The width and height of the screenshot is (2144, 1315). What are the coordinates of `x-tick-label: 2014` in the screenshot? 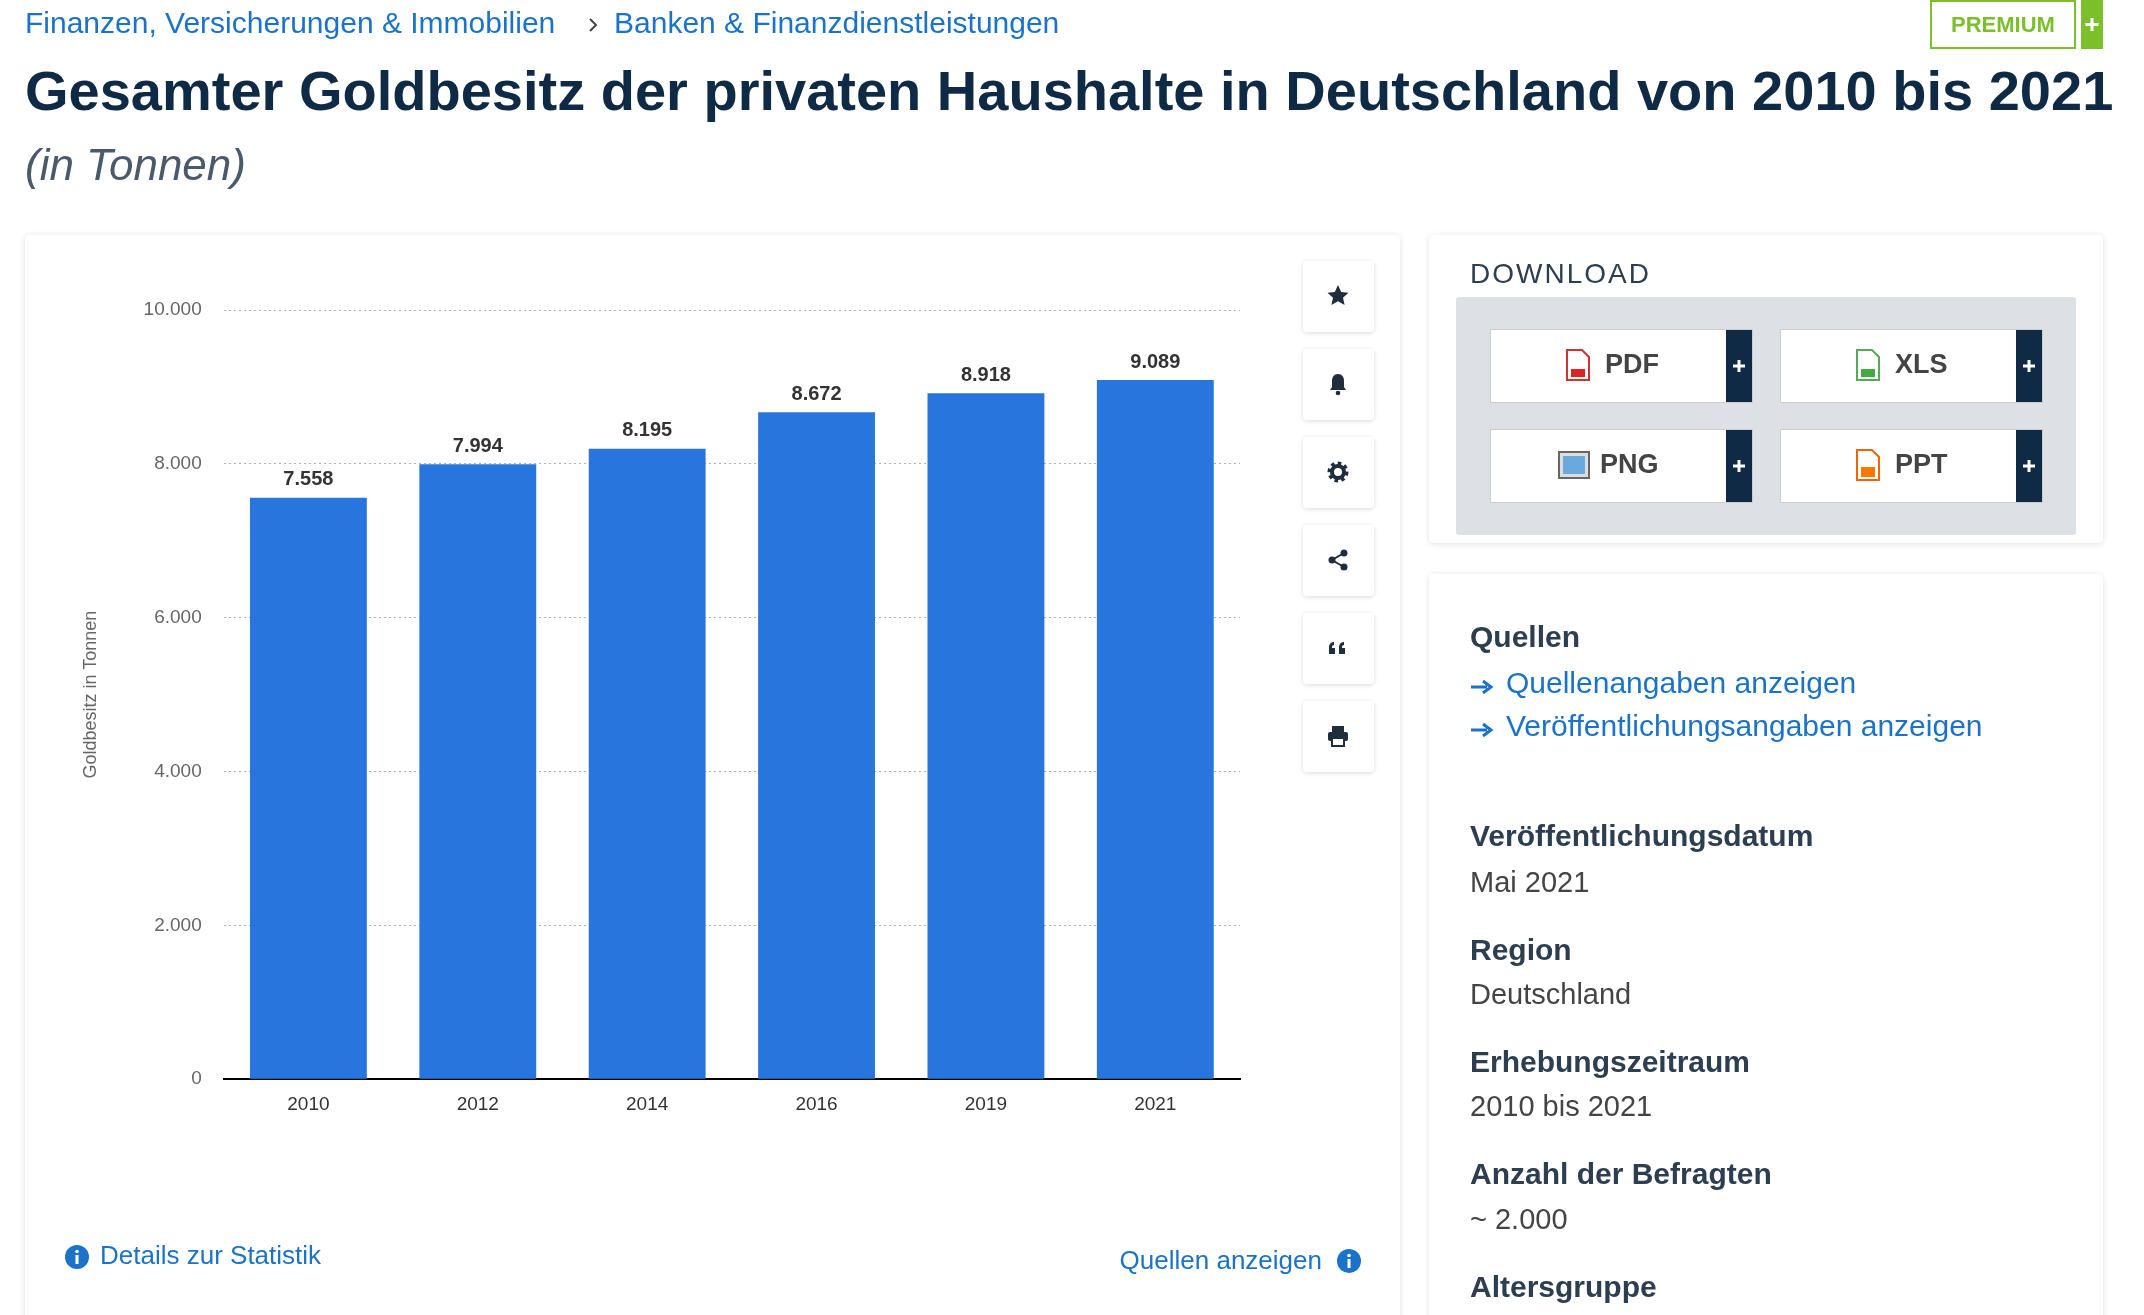 It's located at (647, 1103).